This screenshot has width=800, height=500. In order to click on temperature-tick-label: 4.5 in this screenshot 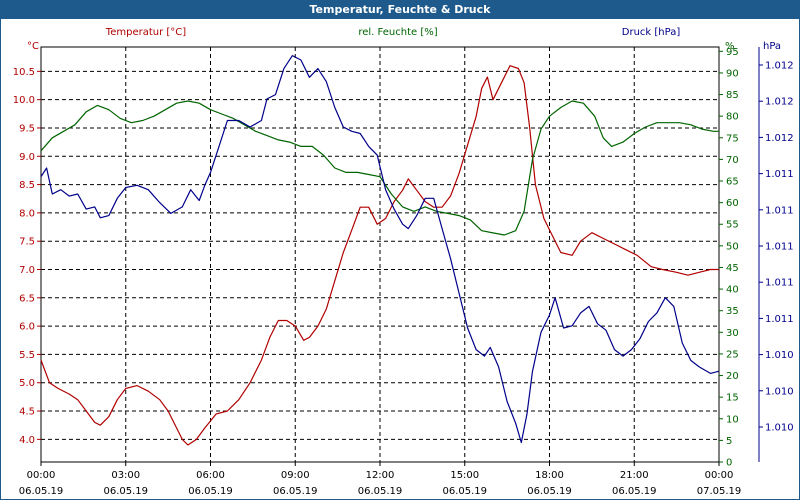, I will do `click(27, 412)`.